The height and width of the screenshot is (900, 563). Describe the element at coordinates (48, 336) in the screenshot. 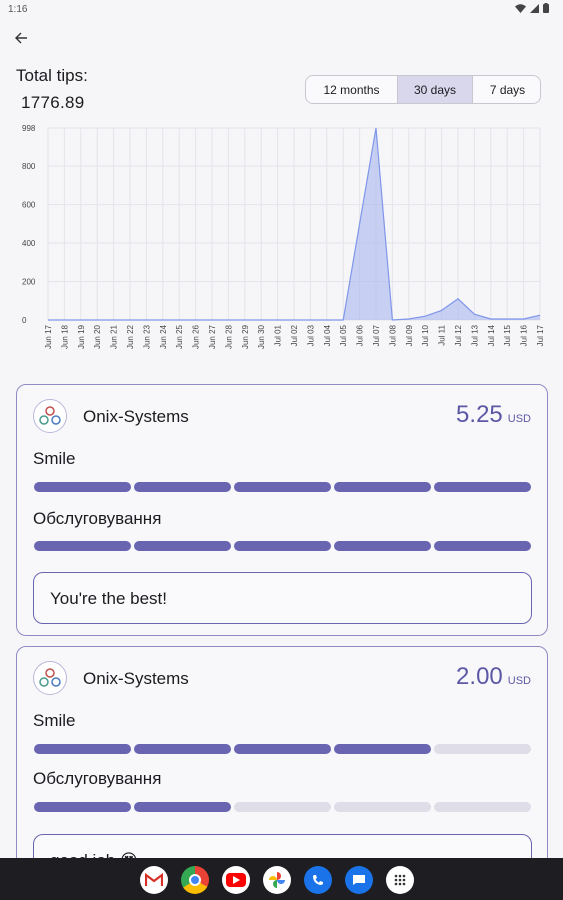

I see `chart-x-tick-label: Jun 17` at that location.